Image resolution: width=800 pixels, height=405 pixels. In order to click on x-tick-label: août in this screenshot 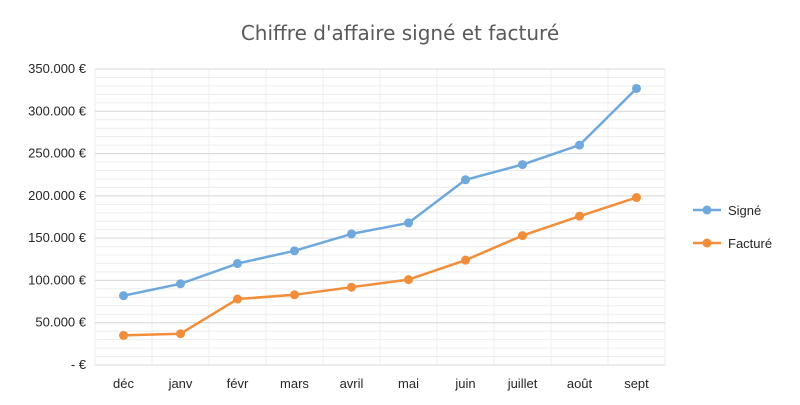, I will do `click(580, 383)`.